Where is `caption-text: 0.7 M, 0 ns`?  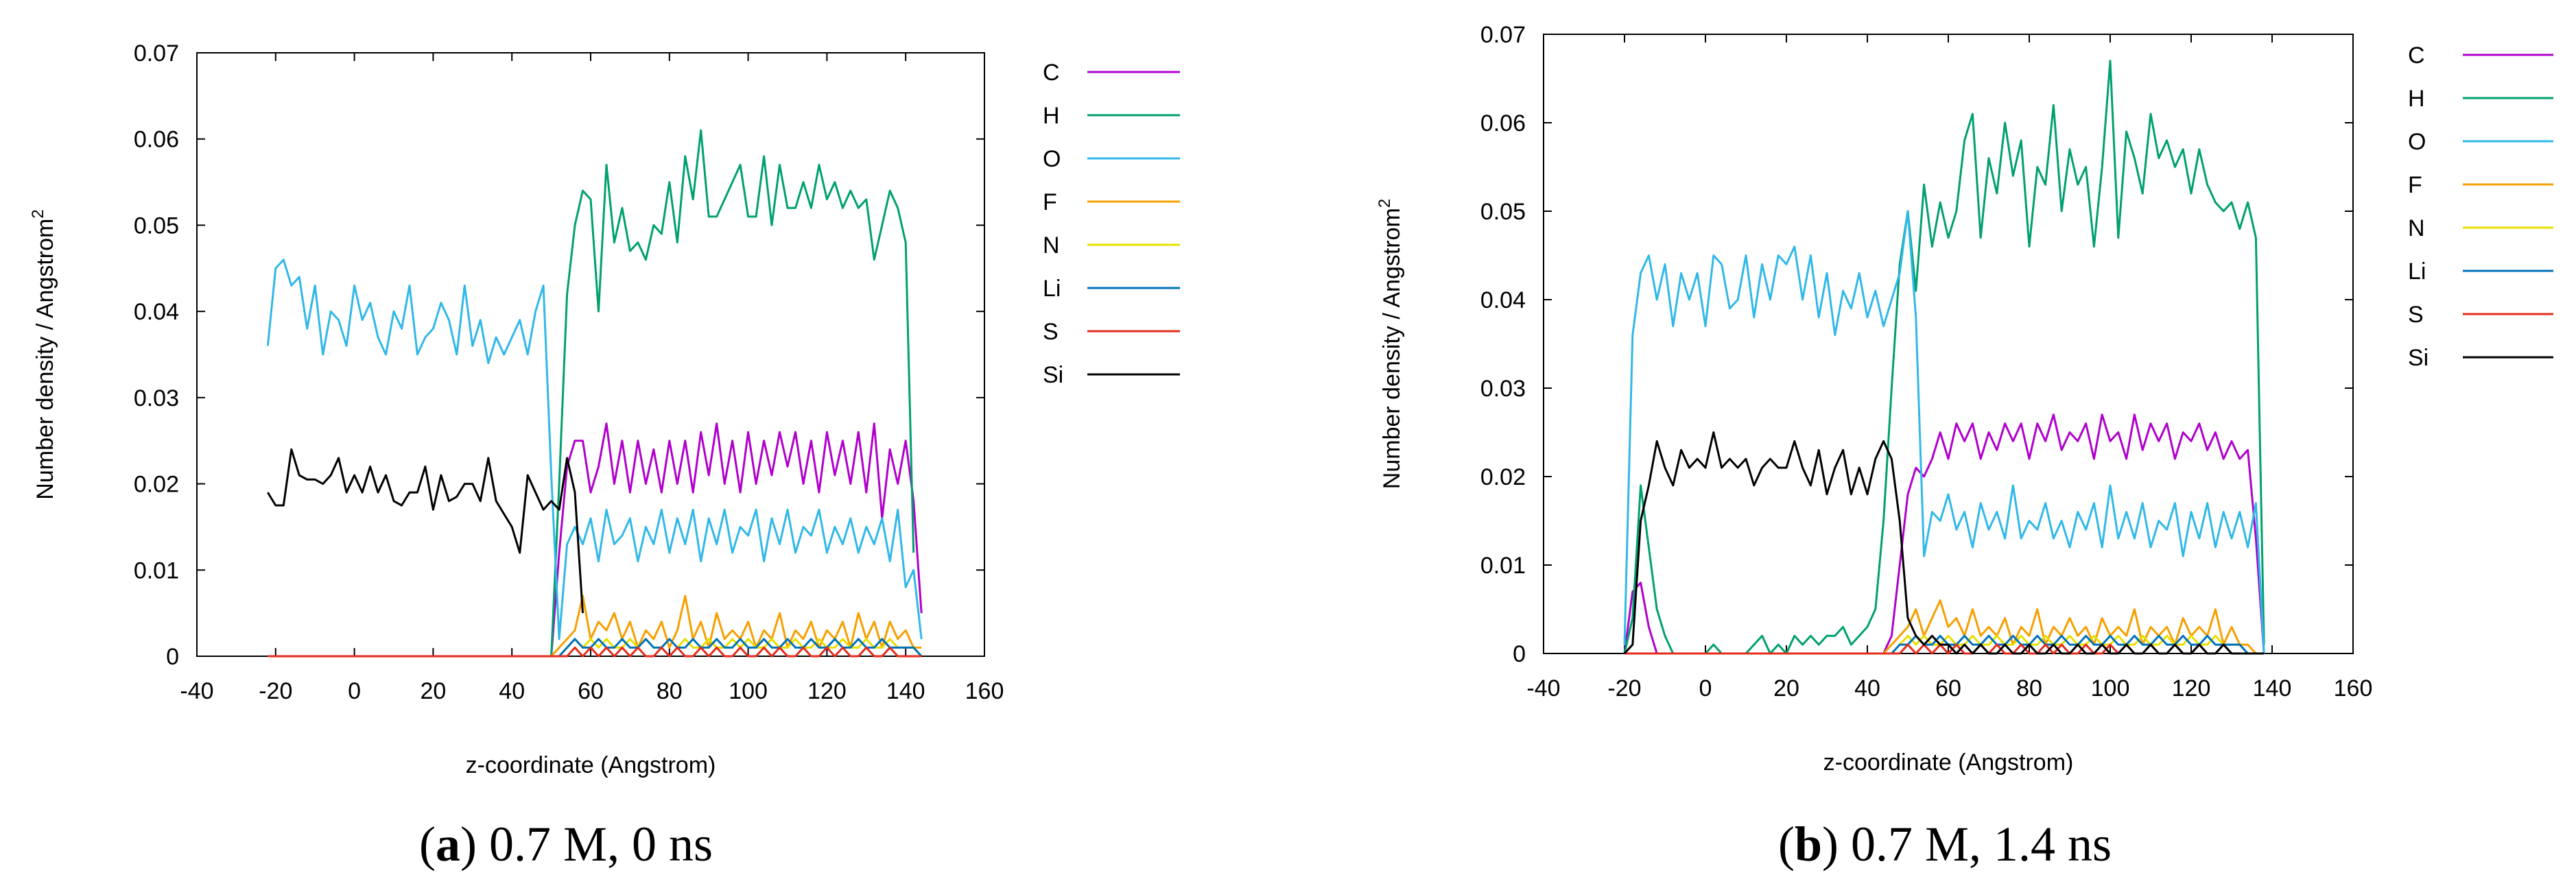
caption-text: 0.7 M, 0 ns is located at coordinates (595, 844).